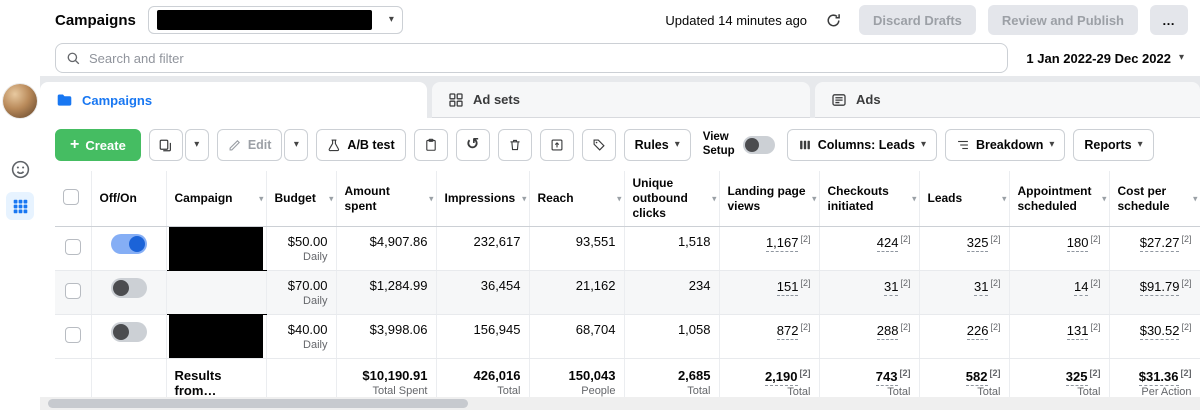 This screenshot has width=1200, height=410. What do you see at coordinates (672, 336) in the screenshot?
I see `unique-outbound-clicks-cell: 1,058` at bounding box center [672, 336].